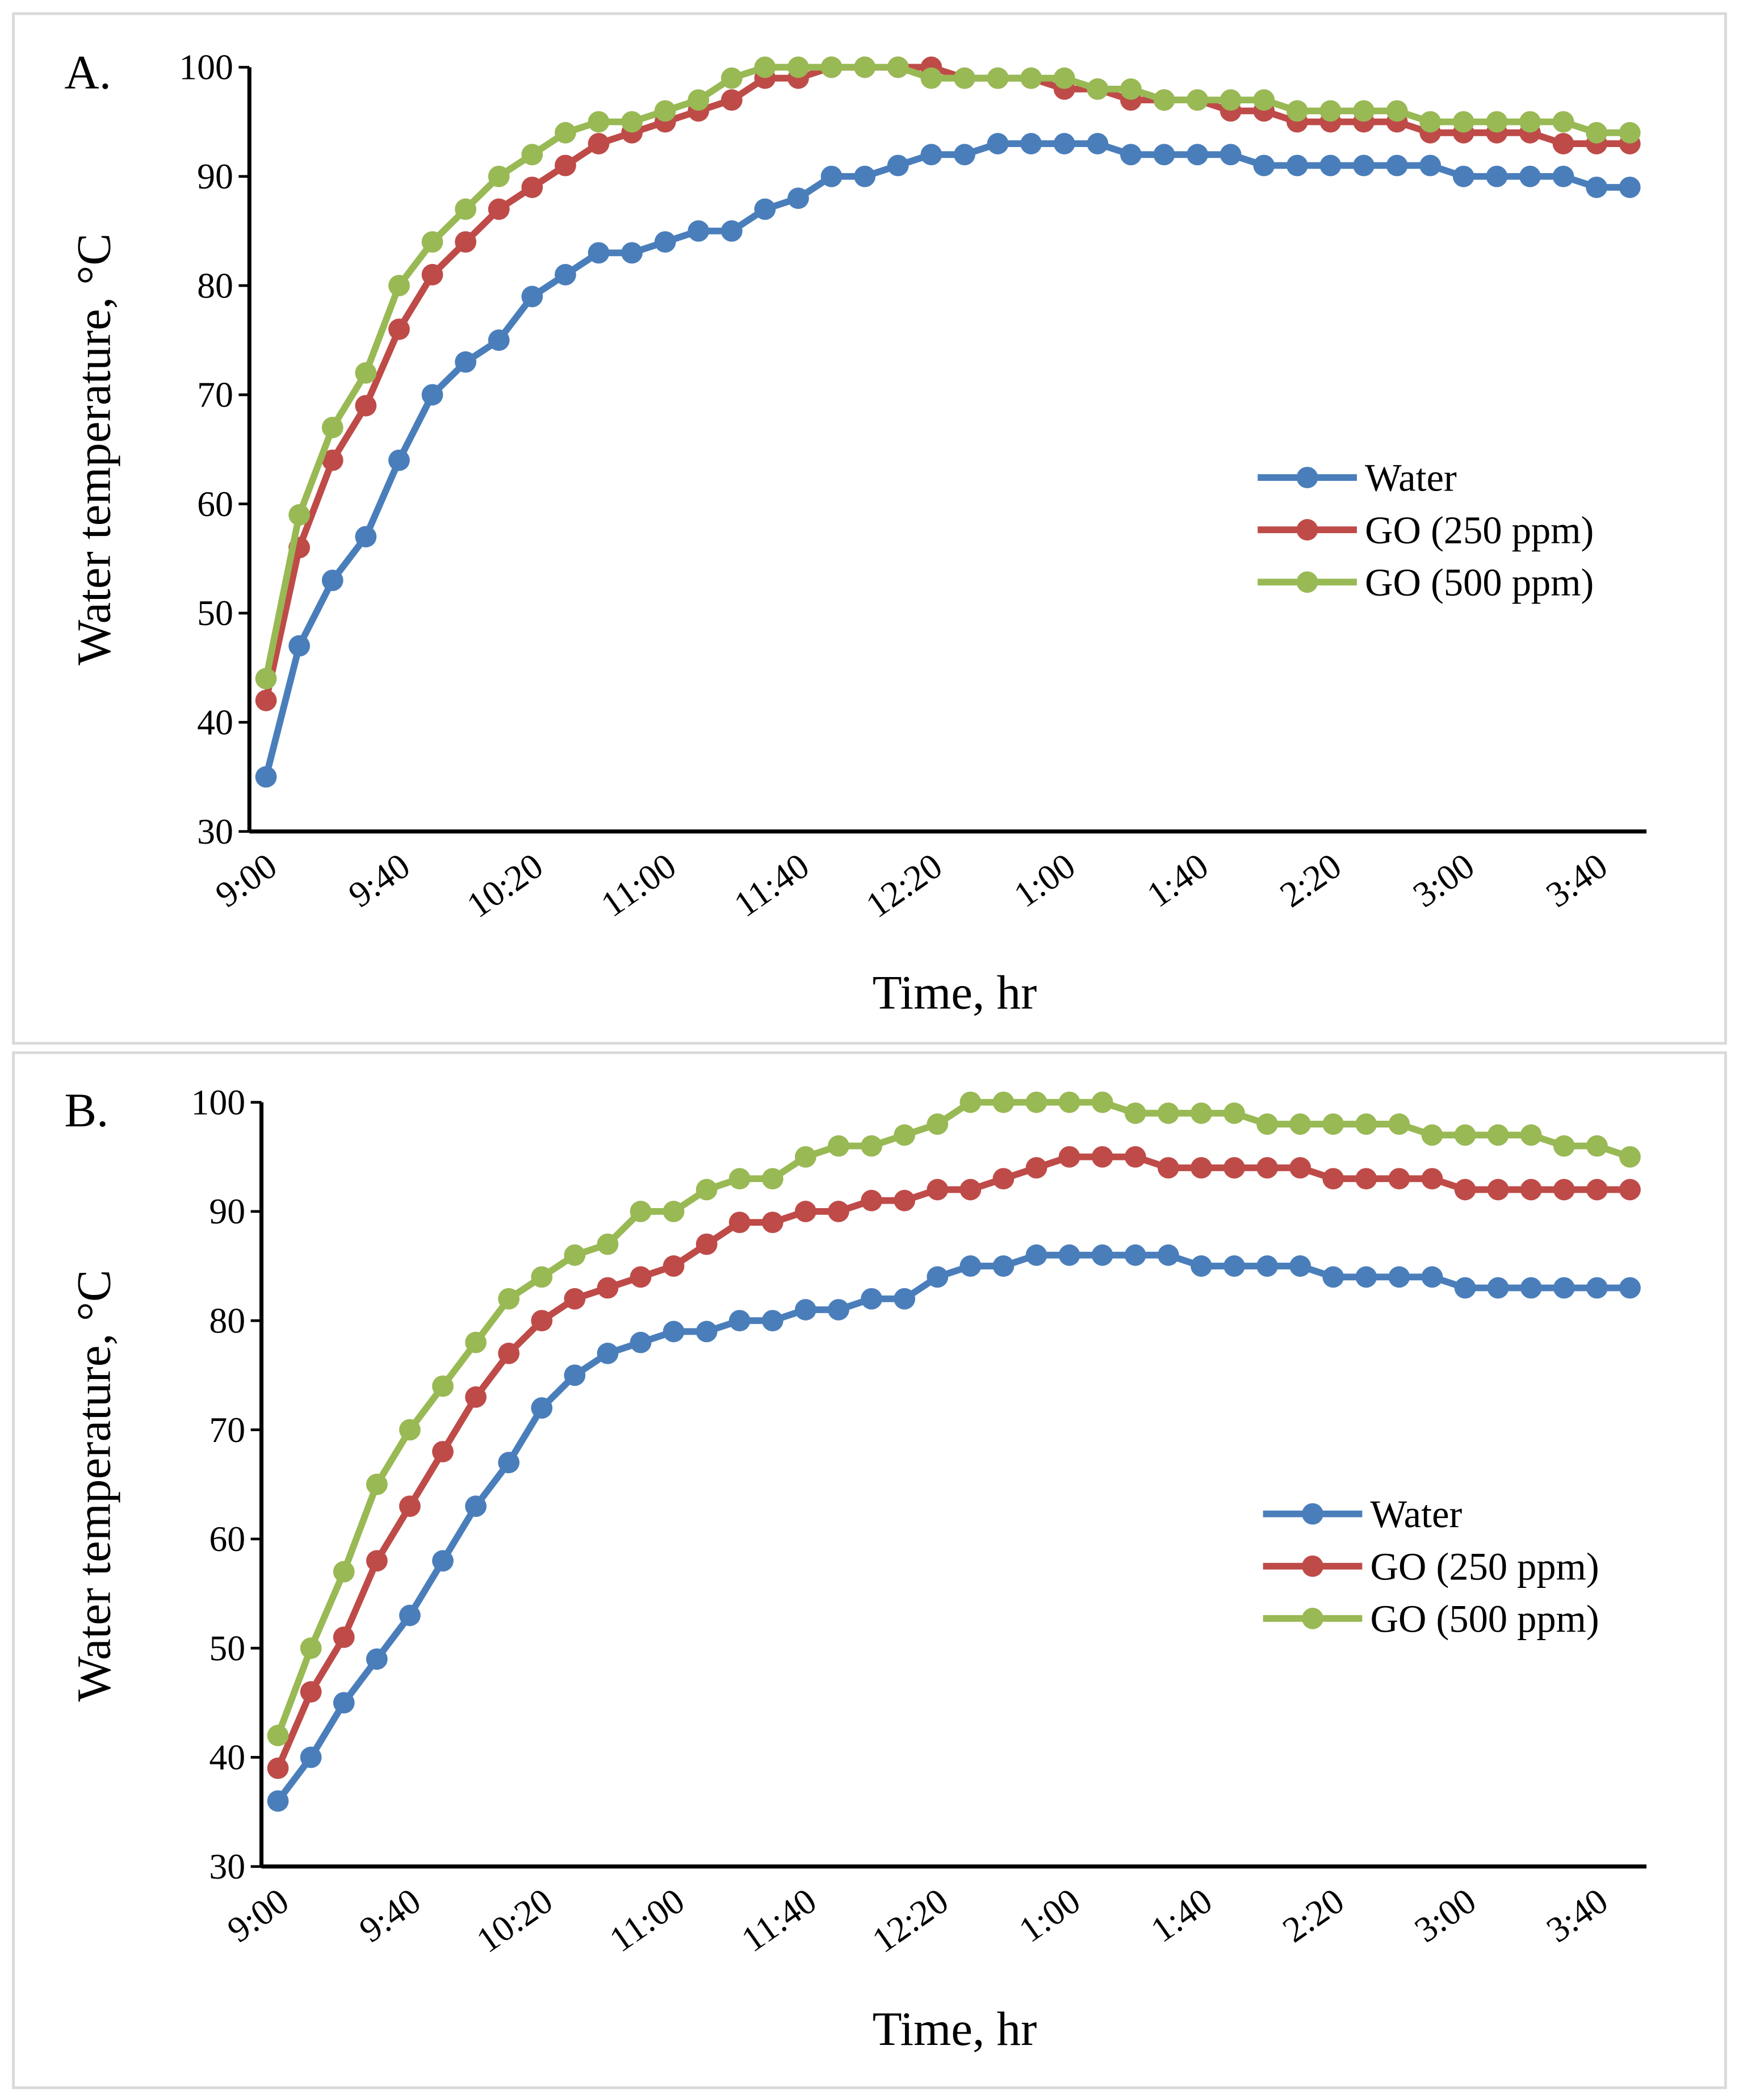 This screenshot has width=1739, height=2100. What do you see at coordinates (227, 1539) in the screenshot?
I see `y-tick-label: 60` at bounding box center [227, 1539].